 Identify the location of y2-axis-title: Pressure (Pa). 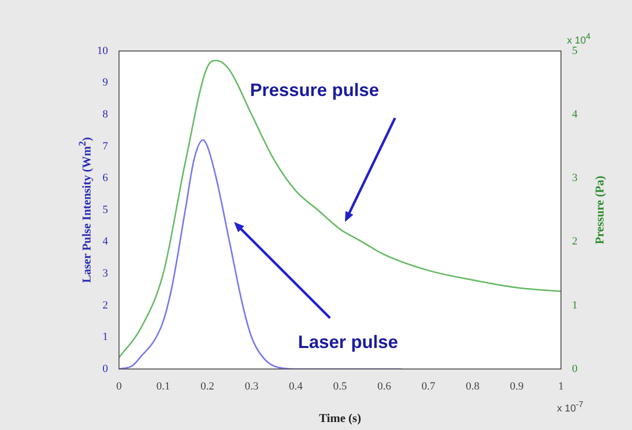
(600, 210).